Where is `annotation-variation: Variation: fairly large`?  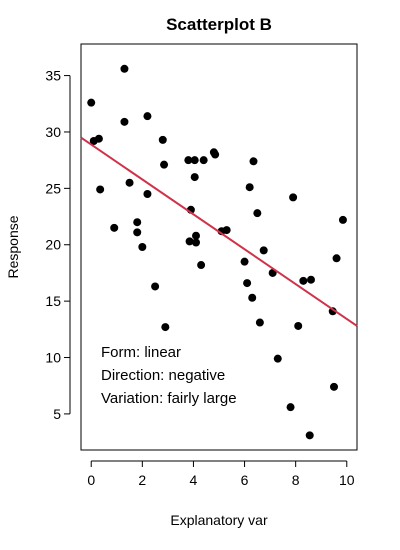 annotation-variation: Variation: fairly large is located at coordinates (169, 398).